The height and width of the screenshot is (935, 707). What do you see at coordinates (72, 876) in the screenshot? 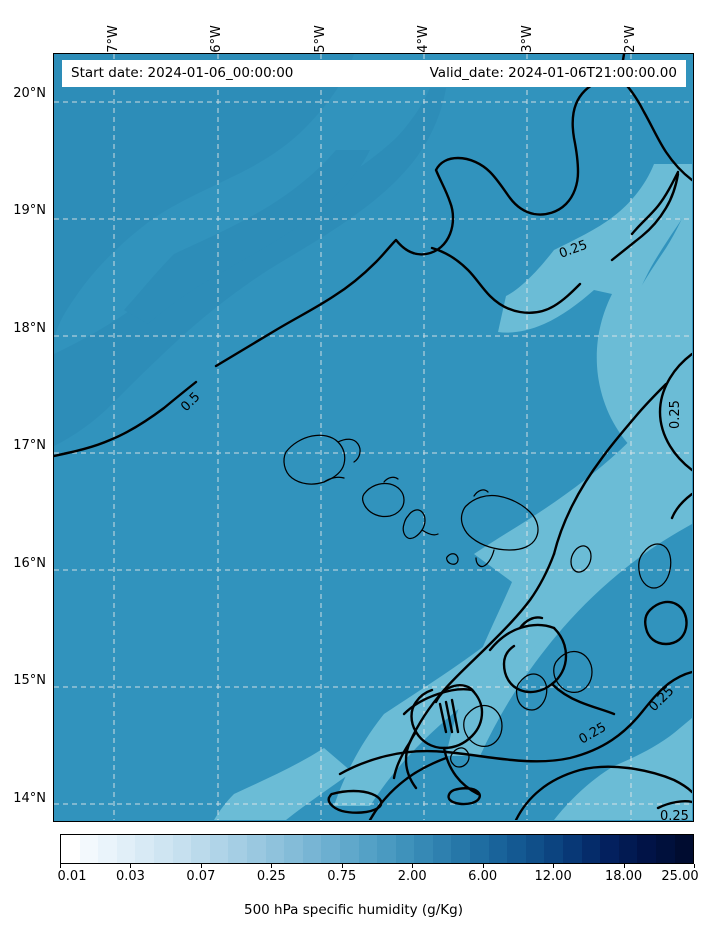
I see `colorbar-tick-label: 0.01` at bounding box center [72, 876].